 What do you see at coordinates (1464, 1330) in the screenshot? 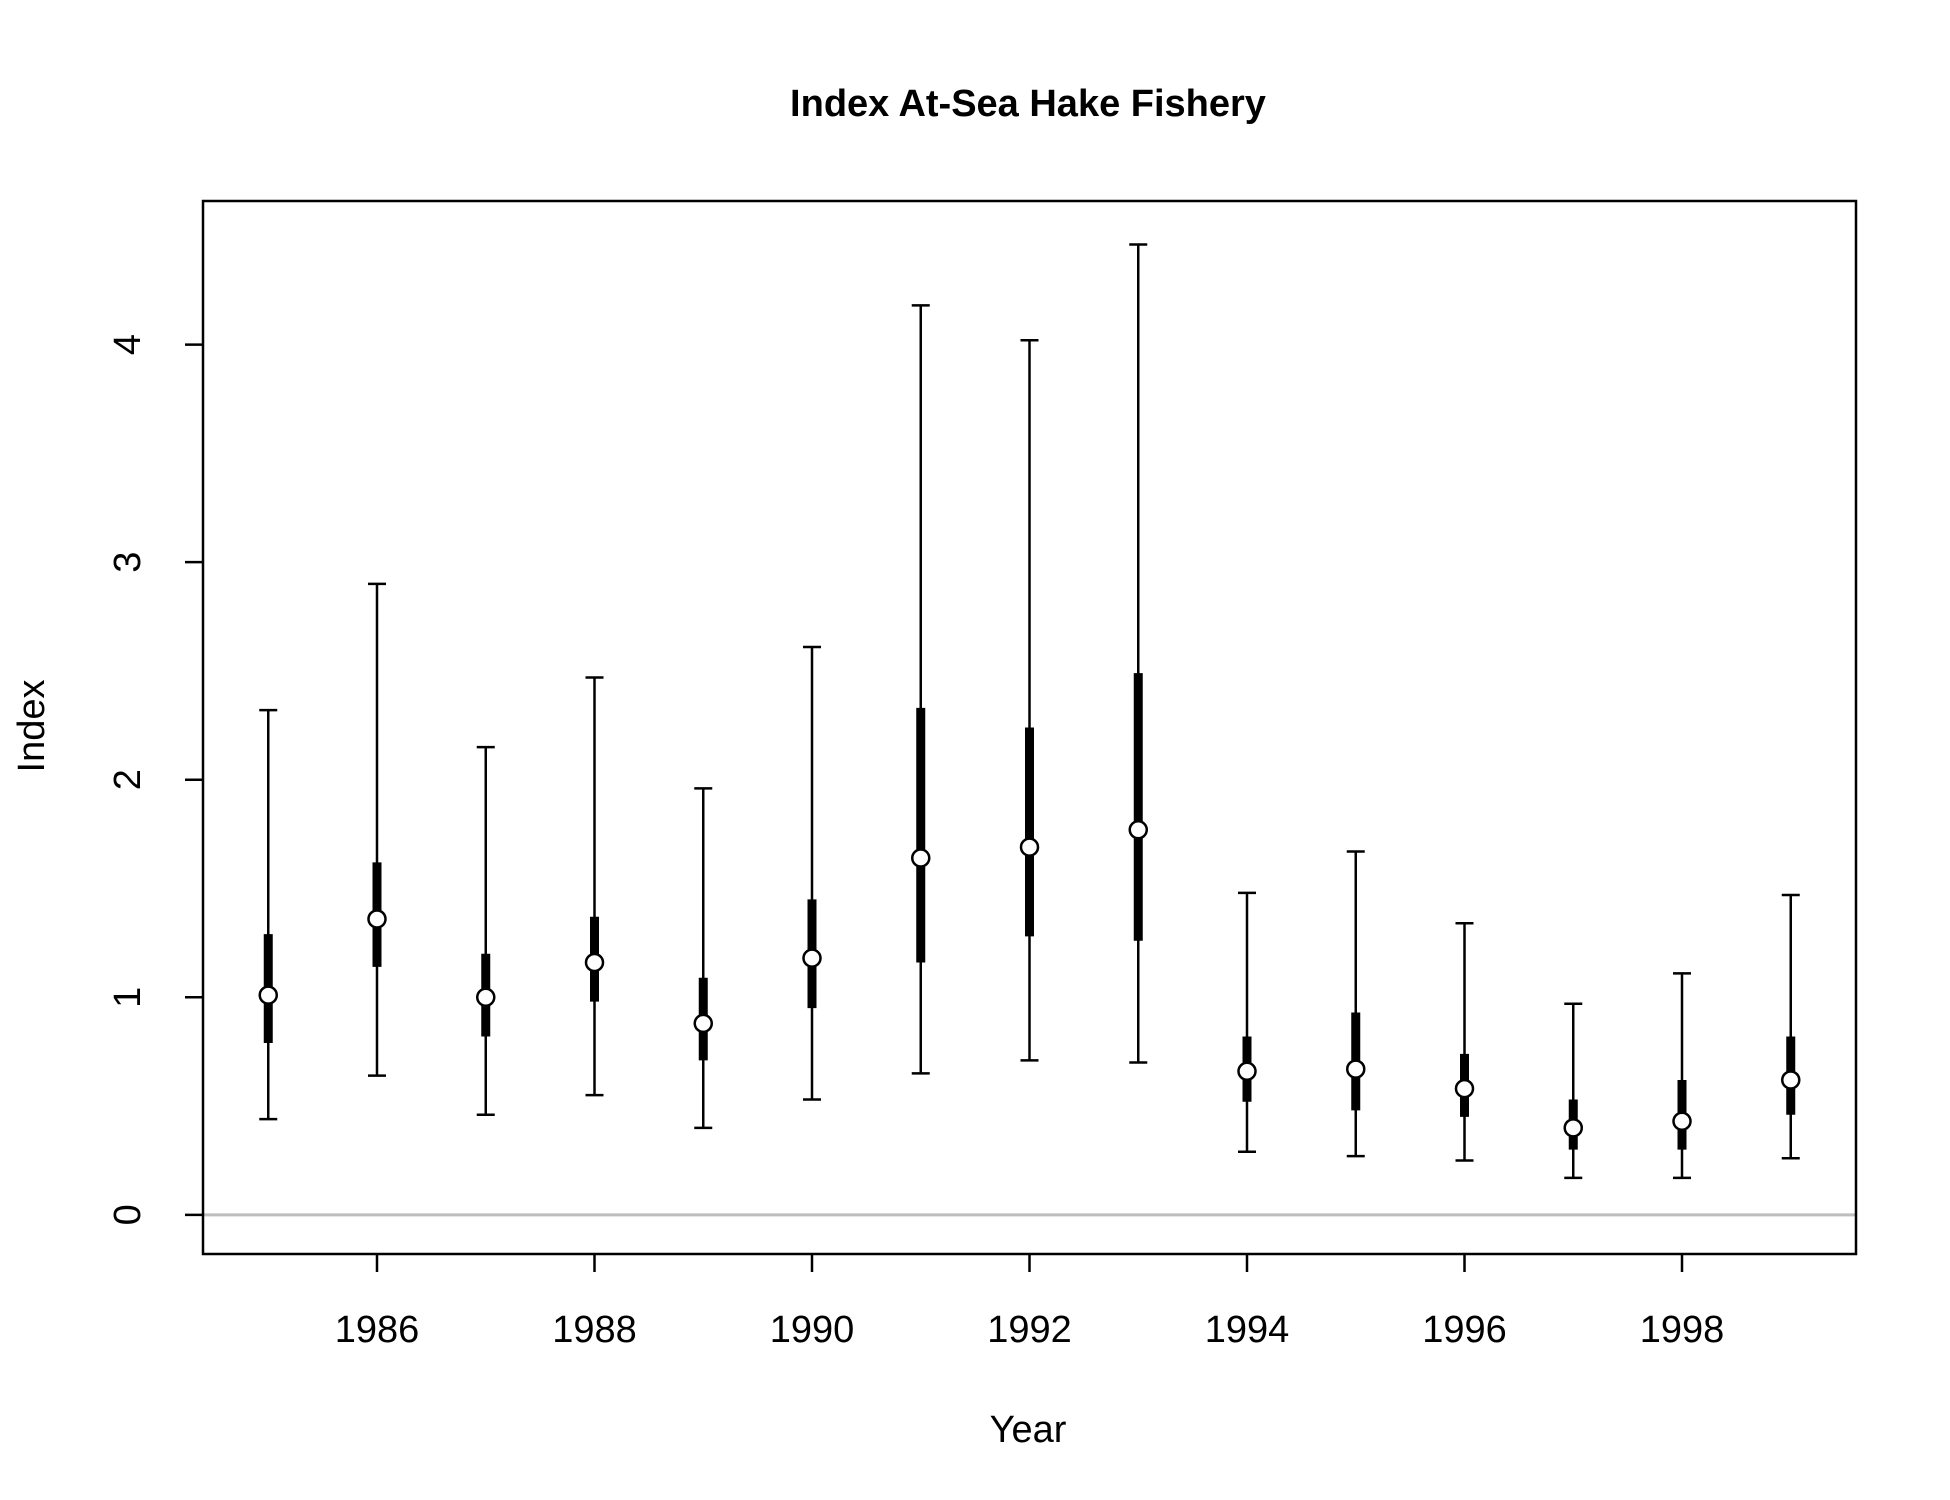
I see `x-tick-label: 1996` at bounding box center [1464, 1330].